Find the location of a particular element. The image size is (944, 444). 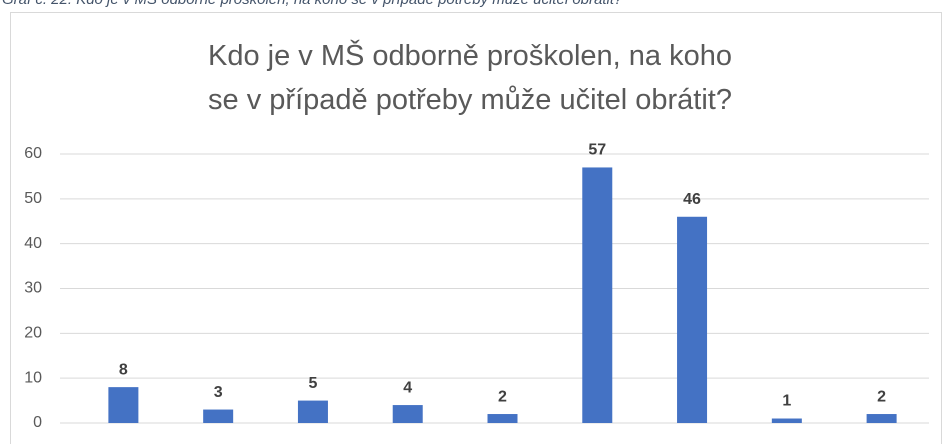

data-label: 1 is located at coordinates (786, 401).